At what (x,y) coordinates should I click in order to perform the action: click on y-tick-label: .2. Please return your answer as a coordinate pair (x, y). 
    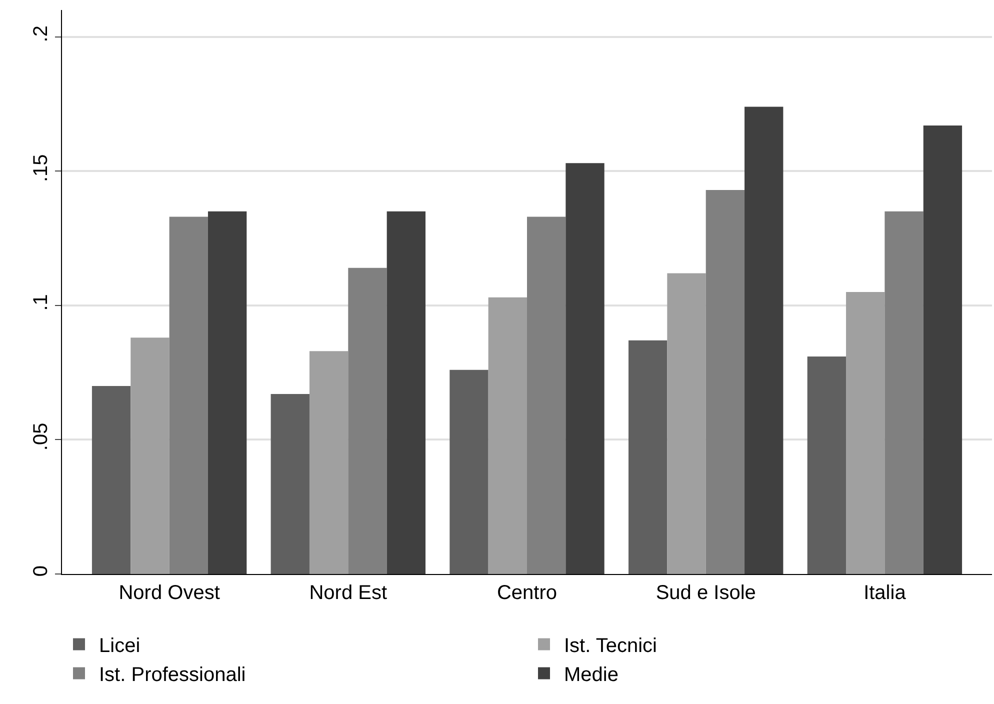
    Looking at the image, I should click on (41, 34).